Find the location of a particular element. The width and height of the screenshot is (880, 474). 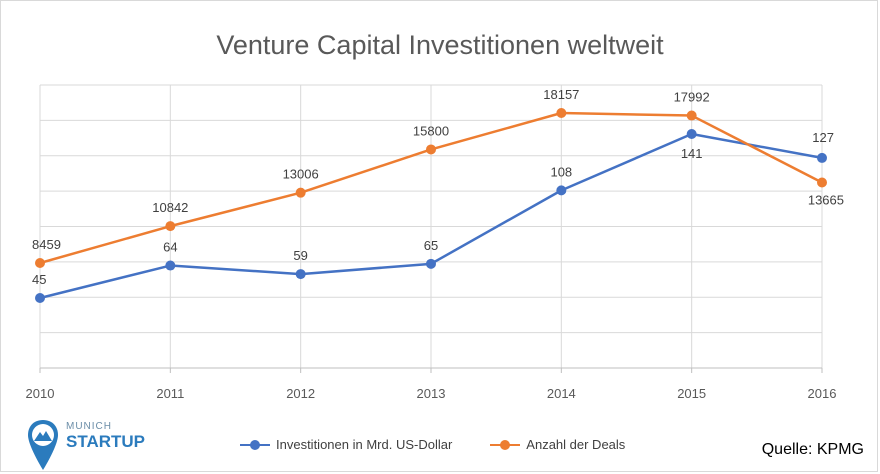

data-label-0-3: 65 is located at coordinates (431, 245).